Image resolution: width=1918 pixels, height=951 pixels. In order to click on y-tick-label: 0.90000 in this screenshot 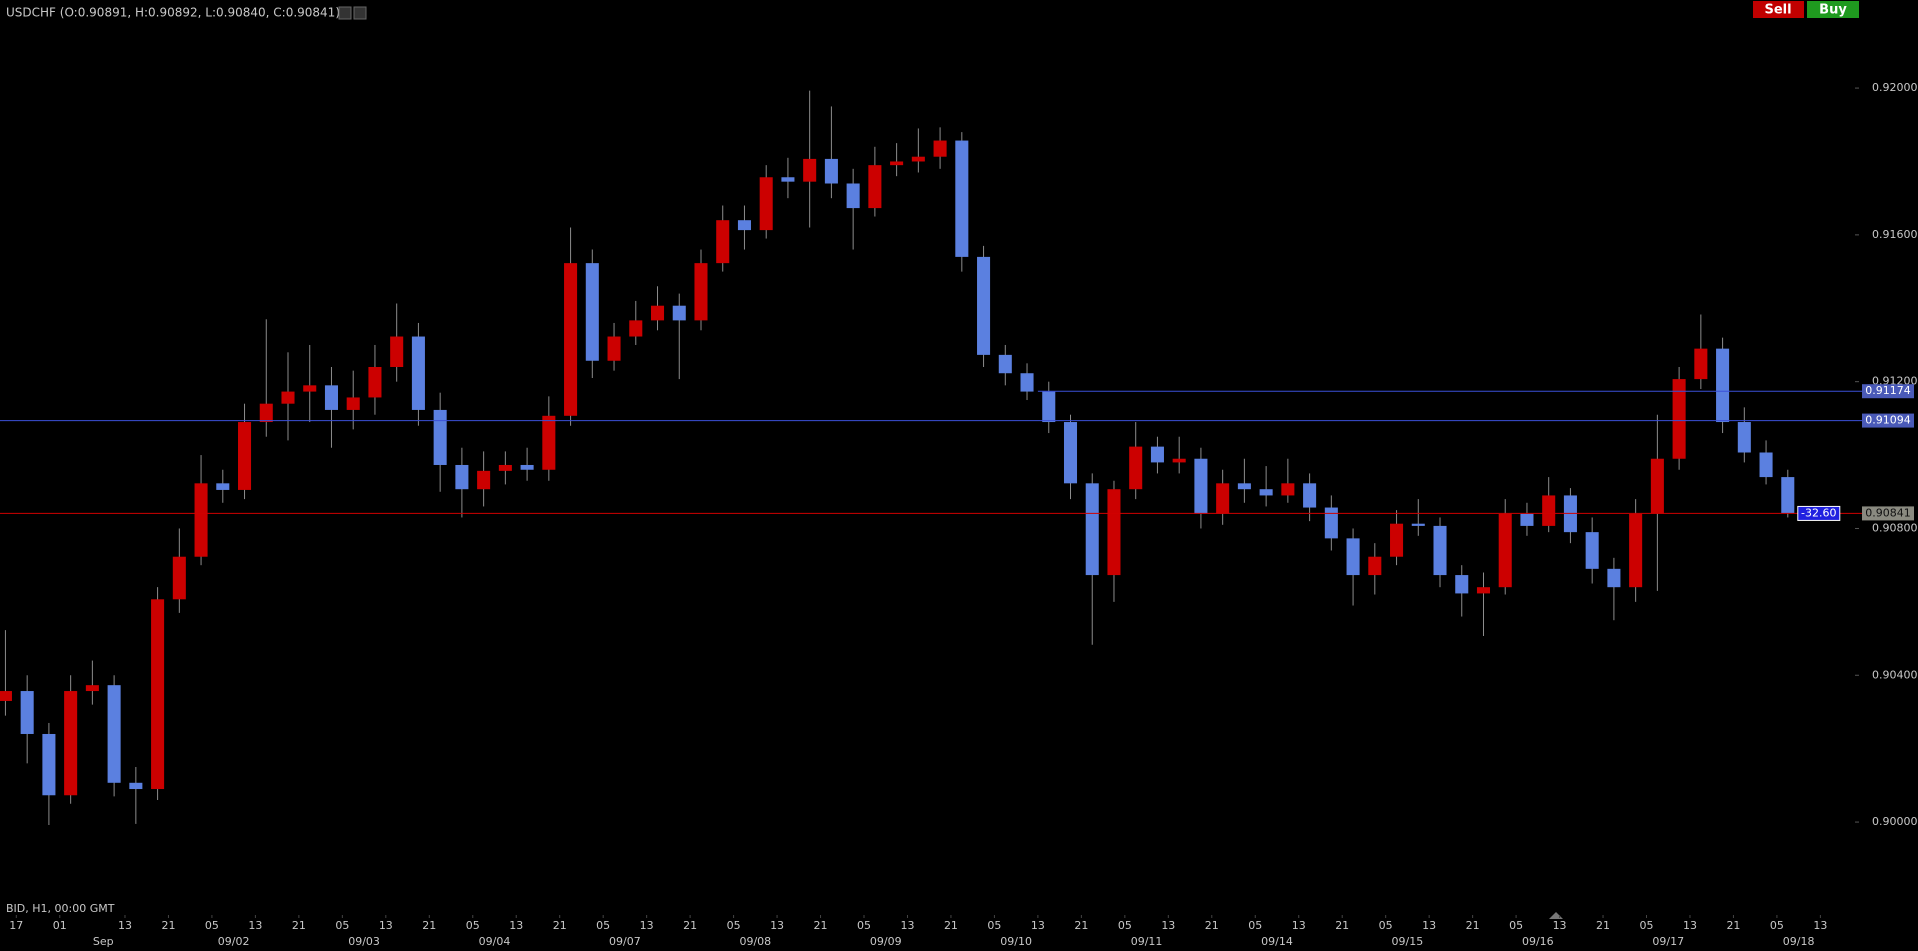, I will do `click(1895, 821)`.